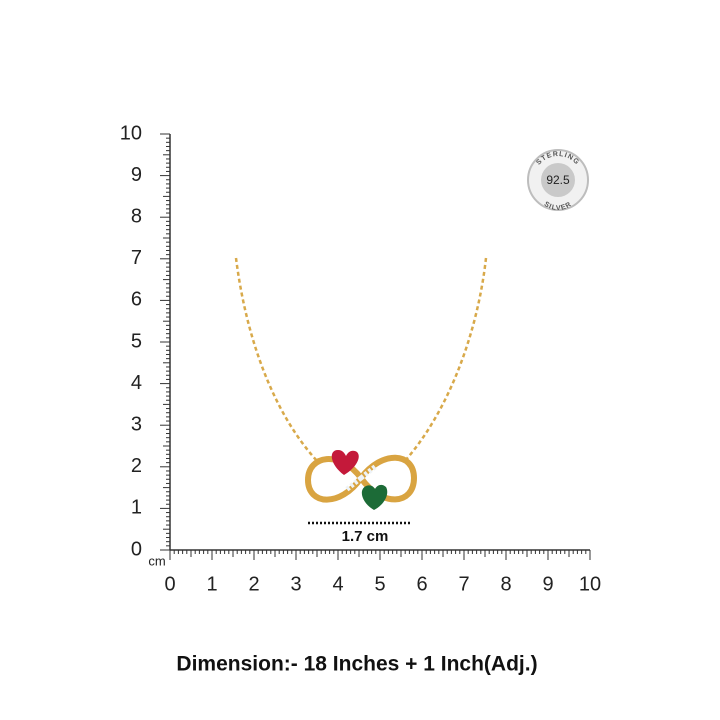  I want to click on vertical-ruler-label: 4, so click(136, 383).